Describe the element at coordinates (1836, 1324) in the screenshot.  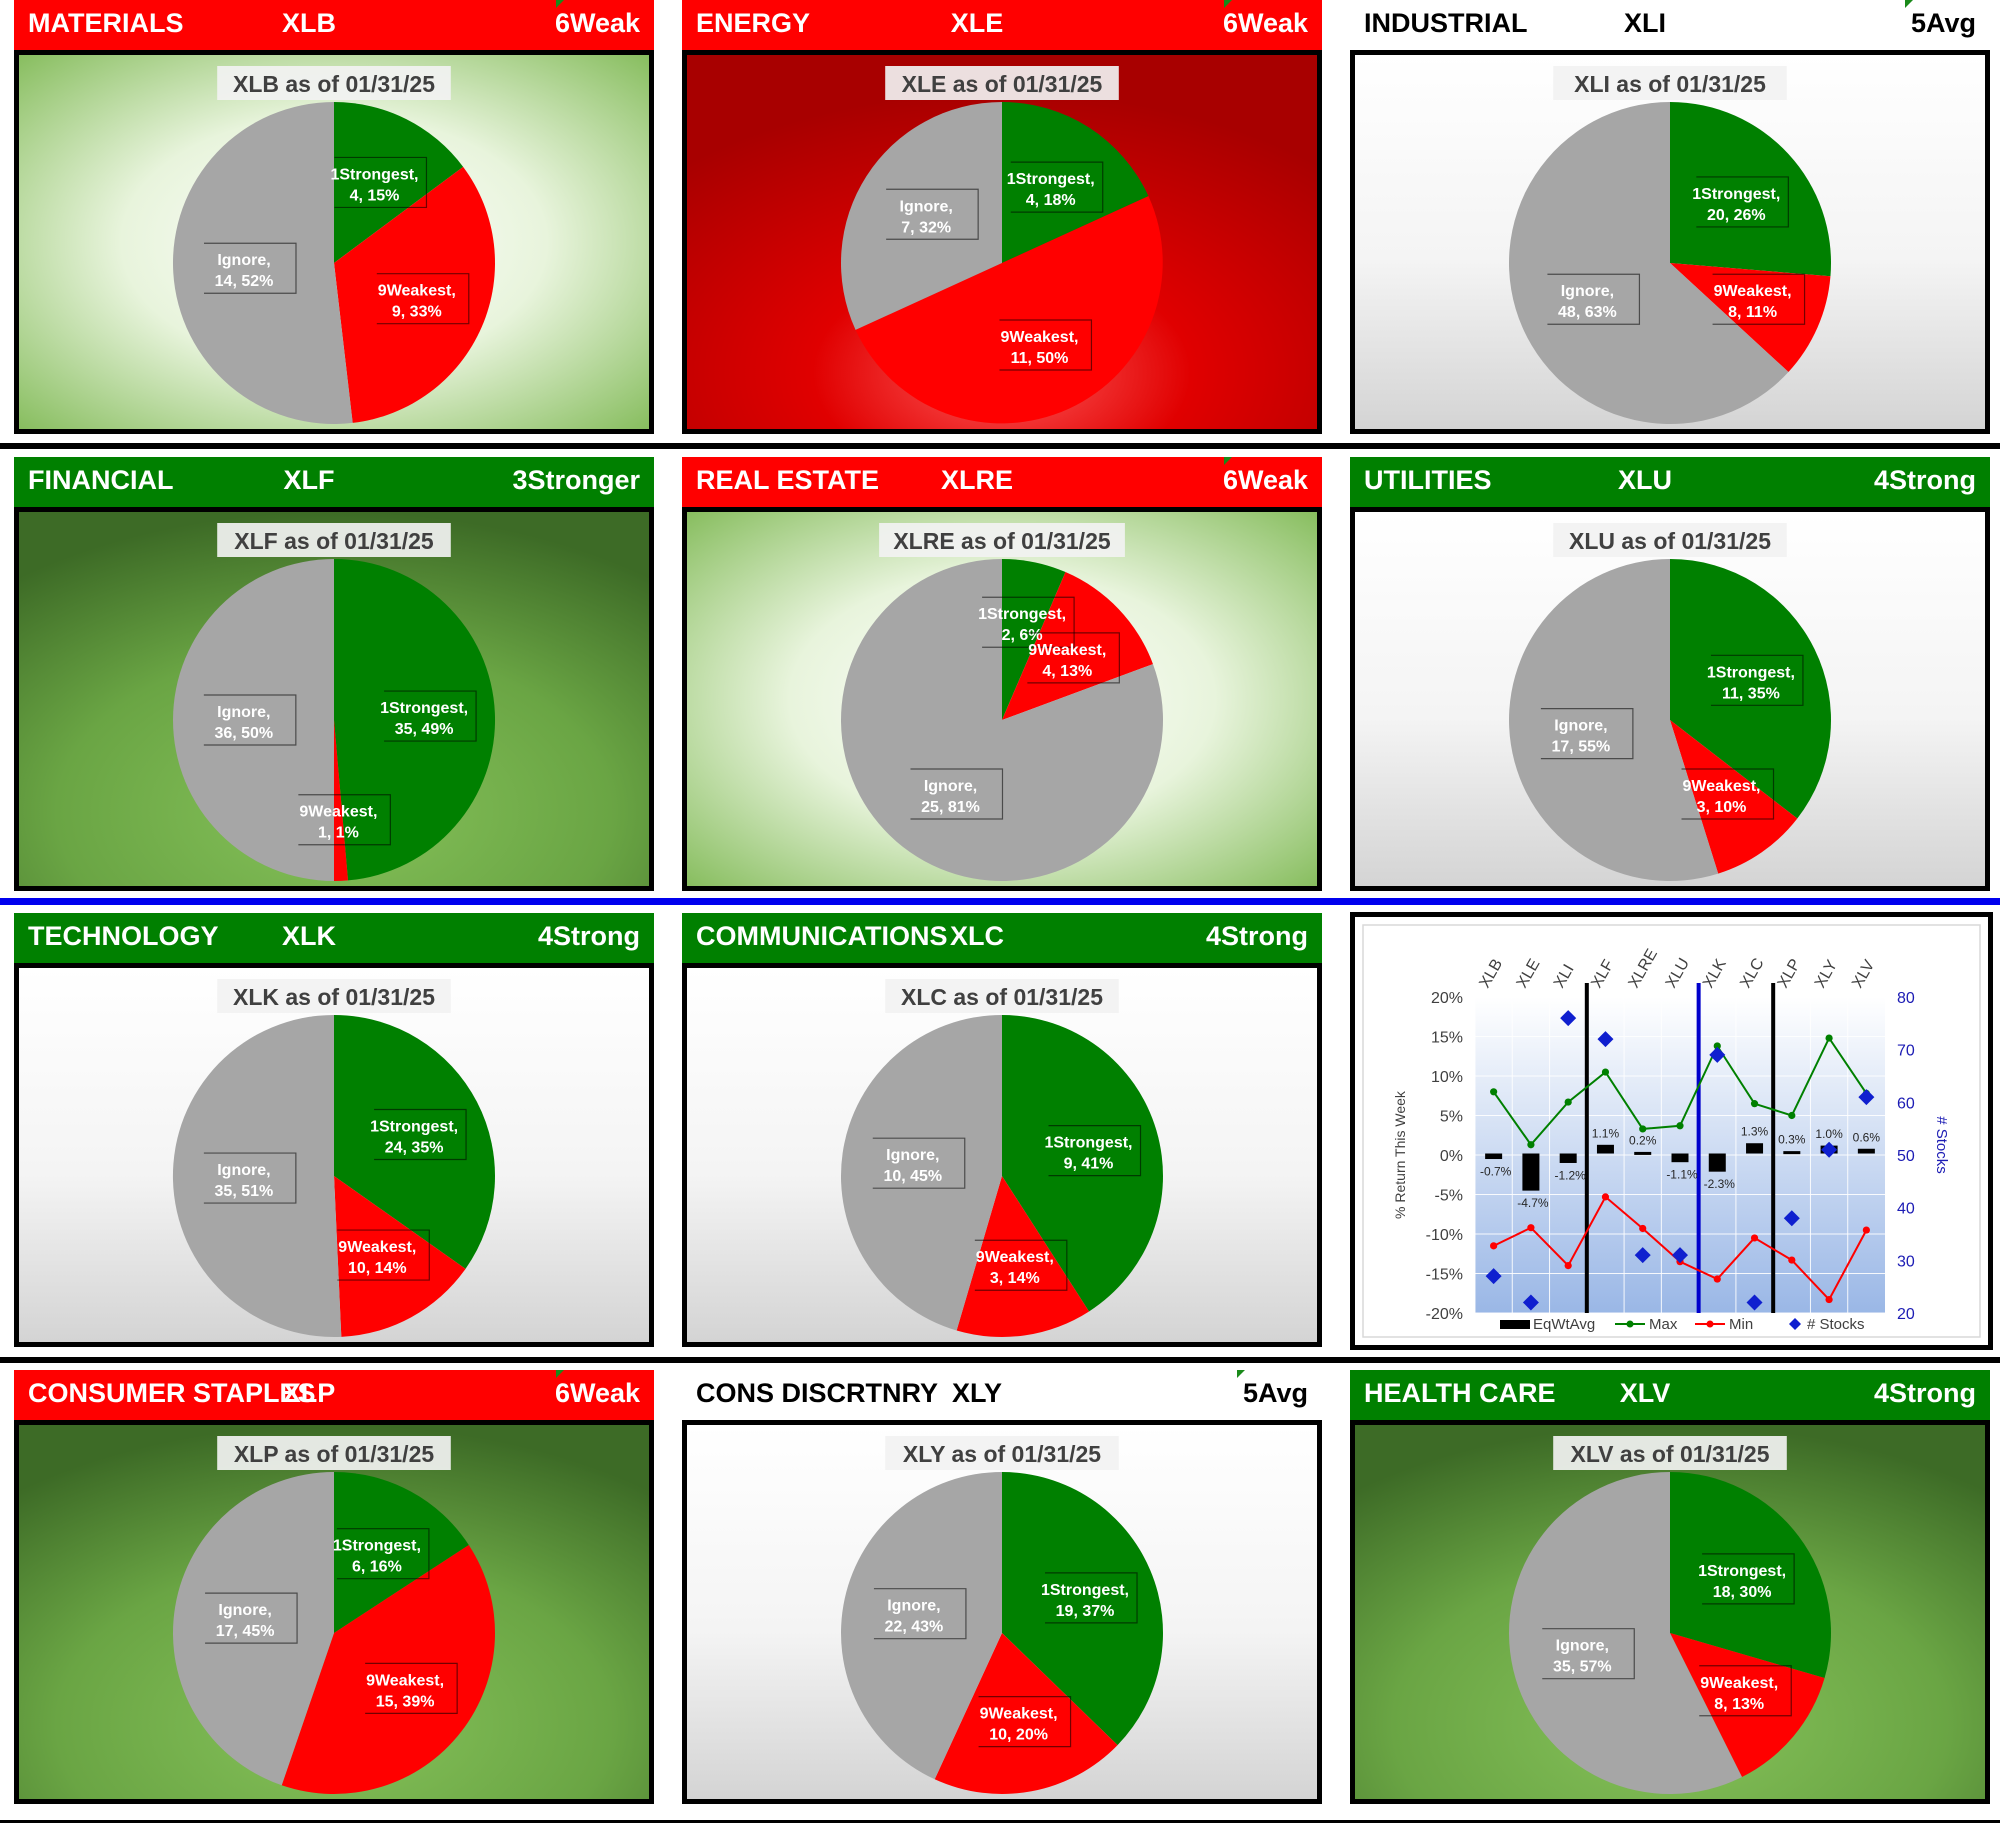
I see `legend-label-stocks: # Stocks` at that location.